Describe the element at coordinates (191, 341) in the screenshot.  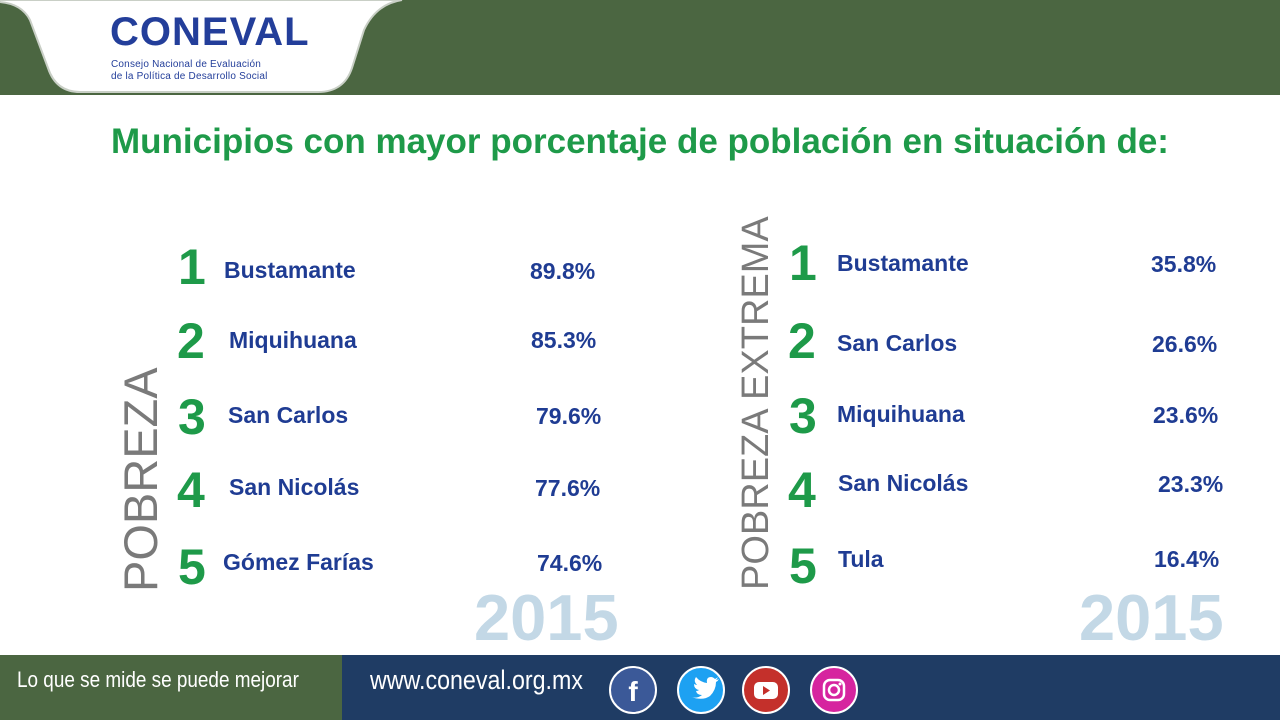
I see `pobreza-rank: 2` at that location.